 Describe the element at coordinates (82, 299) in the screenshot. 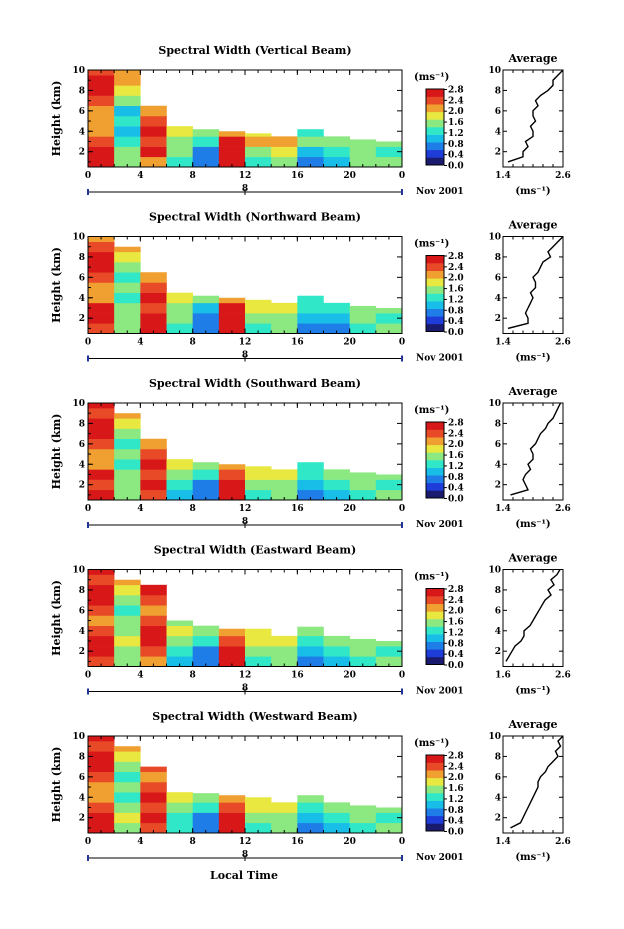

I see `y-tick-label: 4` at that location.